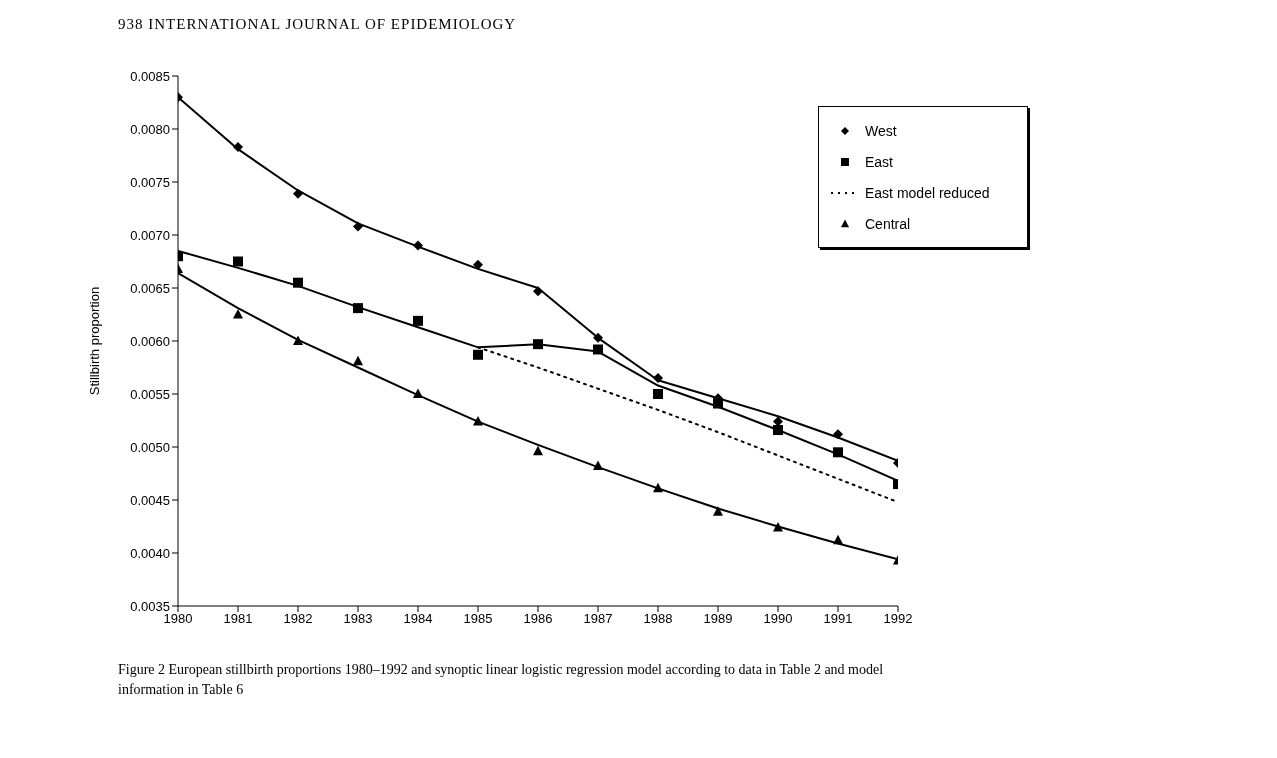 The width and height of the screenshot is (1277, 758). Describe the element at coordinates (150, 500) in the screenshot. I see `y-tick-label: 0.0045` at that location.